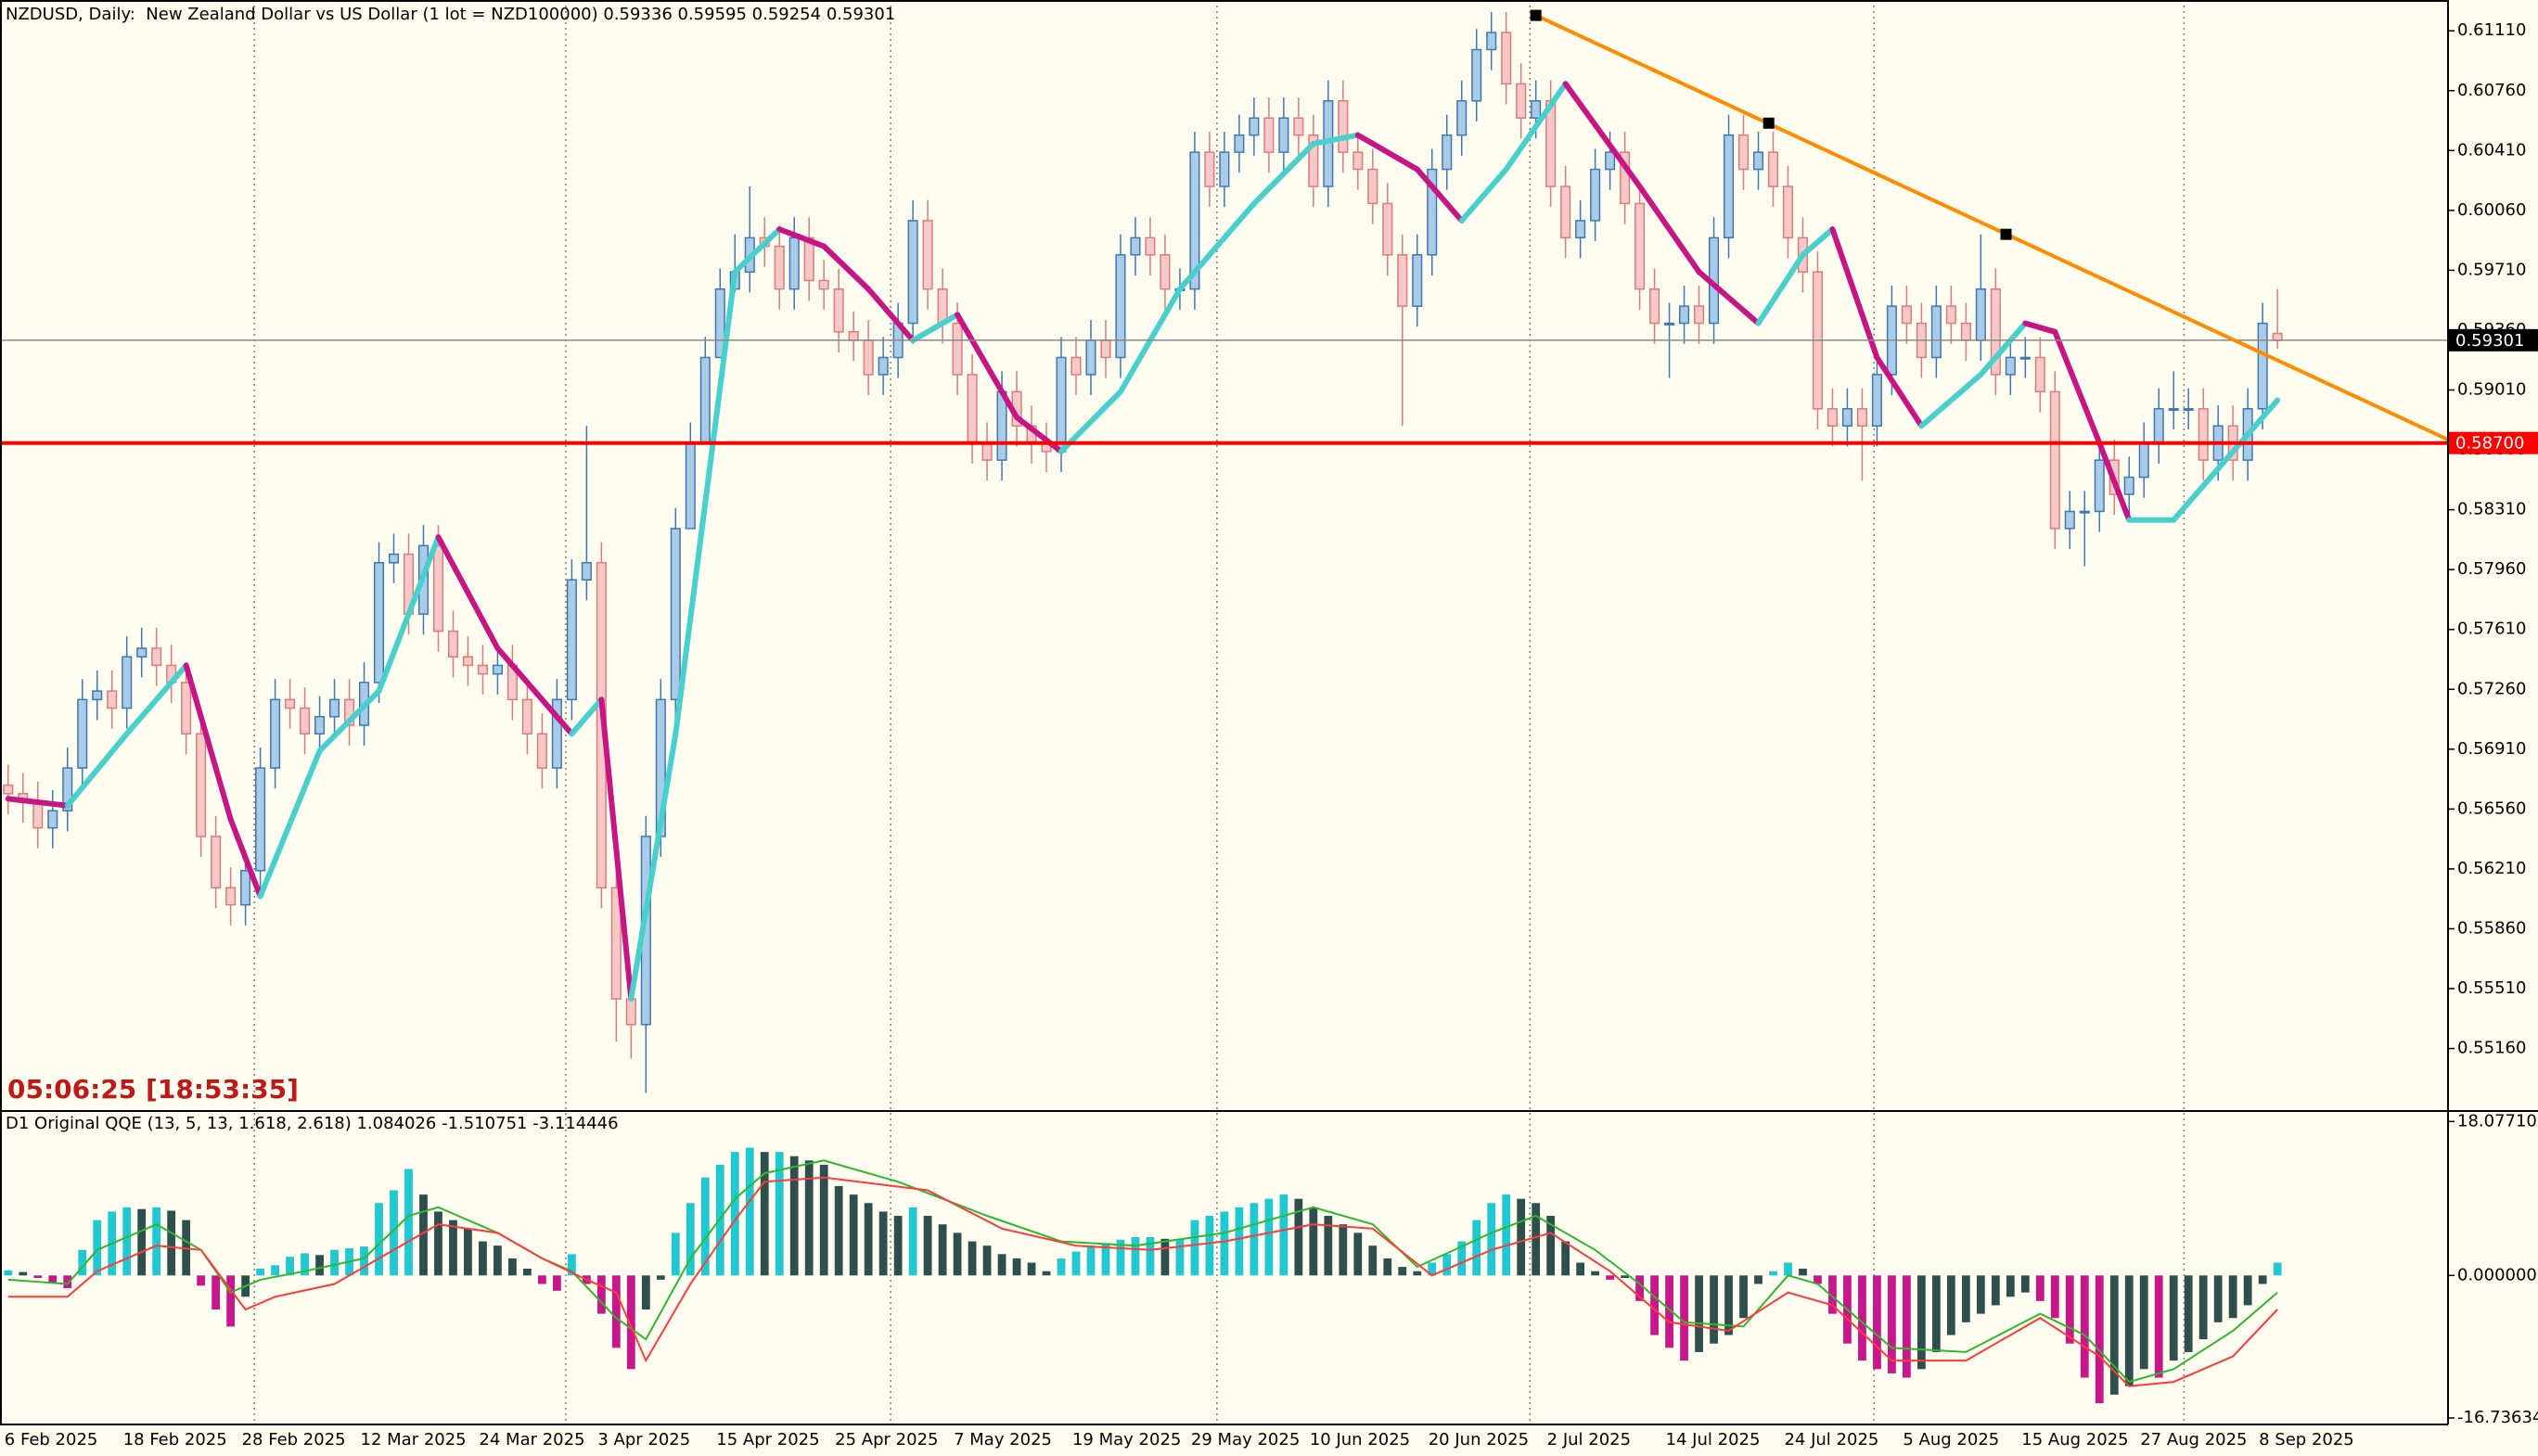 Image resolution: width=2538 pixels, height=1456 pixels. What do you see at coordinates (2075, 1440) in the screenshot?
I see `x-tick-label: 15 Aug 2025` at bounding box center [2075, 1440].